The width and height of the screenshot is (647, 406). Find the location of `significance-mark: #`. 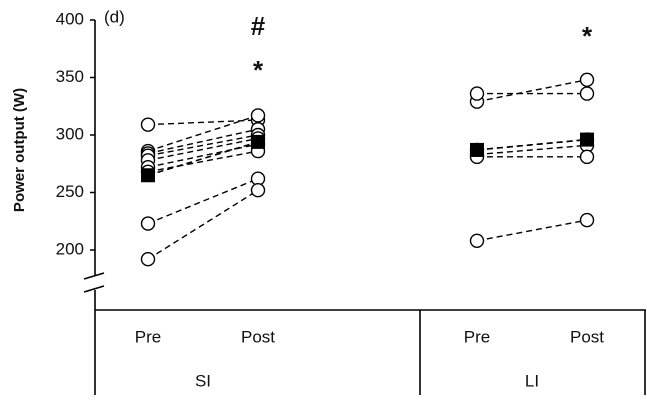

significance-mark: # is located at coordinates (258, 26).